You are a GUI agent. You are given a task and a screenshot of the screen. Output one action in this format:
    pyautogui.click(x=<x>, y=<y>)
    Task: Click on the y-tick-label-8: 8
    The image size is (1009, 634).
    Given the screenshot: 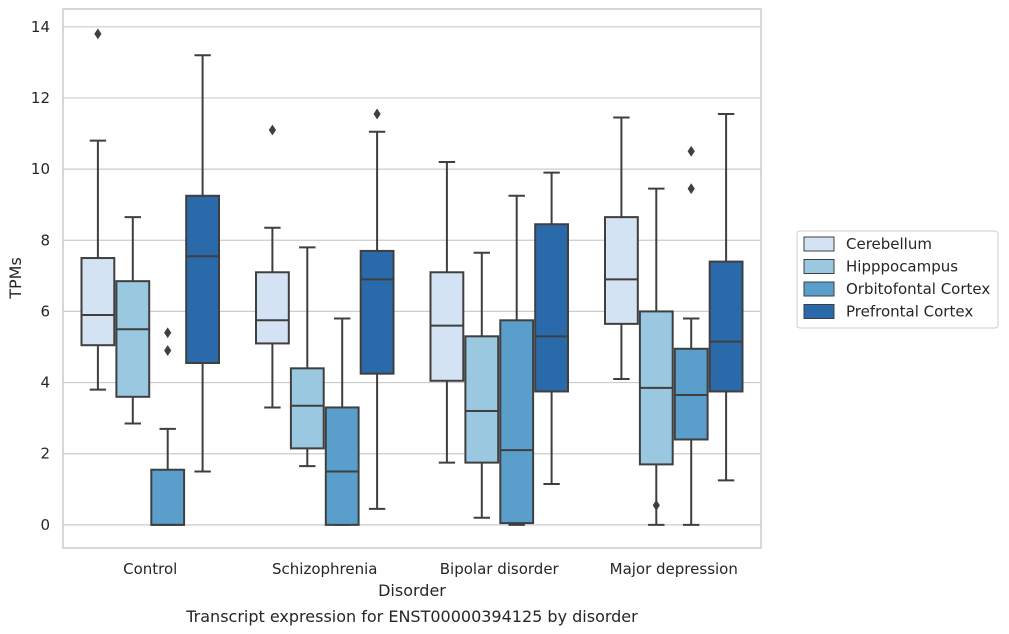 What is the action you would take?
    pyautogui.click(x=45, y=240)
    